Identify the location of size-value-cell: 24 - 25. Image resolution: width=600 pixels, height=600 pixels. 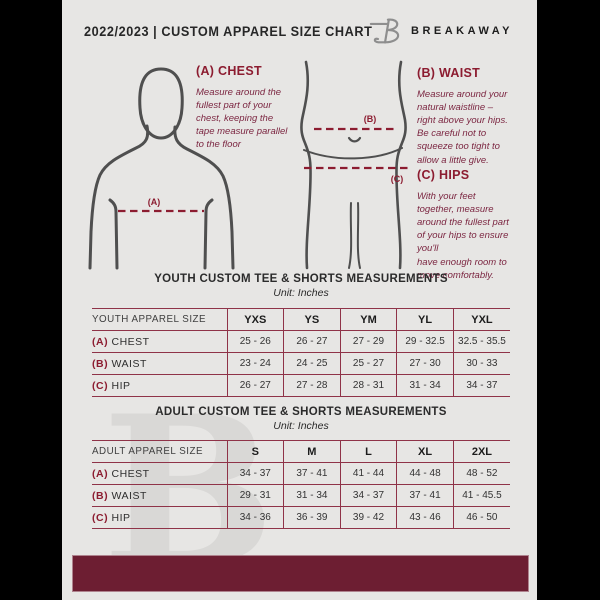
(312, 363).